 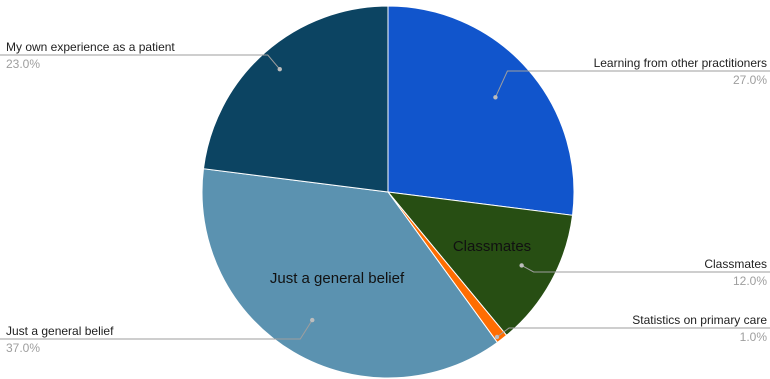 I want to click on slice-label: My own experience as a patient, so click(x=90, y=47).